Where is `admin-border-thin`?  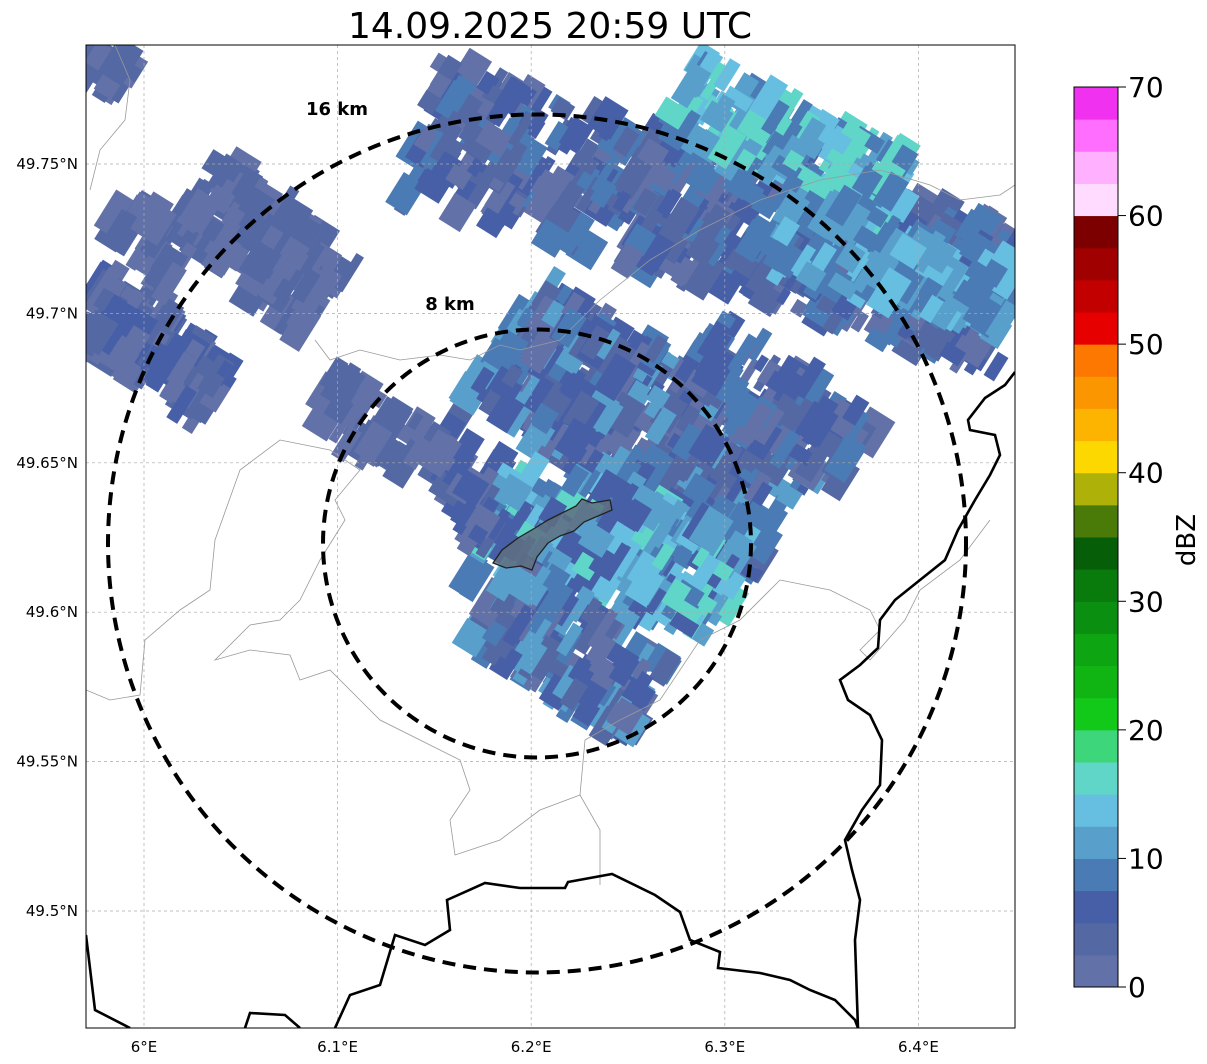 admin-border-thin is located at coordinates (785, 657).